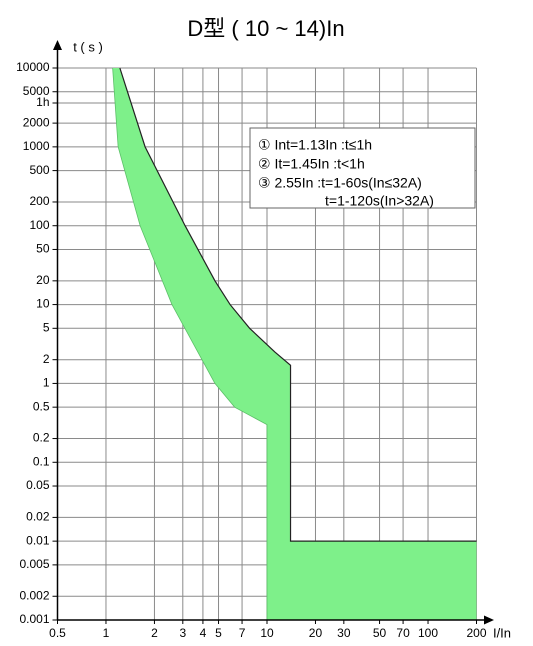 The width and height of the screenshot is (533, 646). What do you see at coordinates (203, 633) in the screenshot?
I see `x-tick-label: 4` at bounding box center [203, 633].